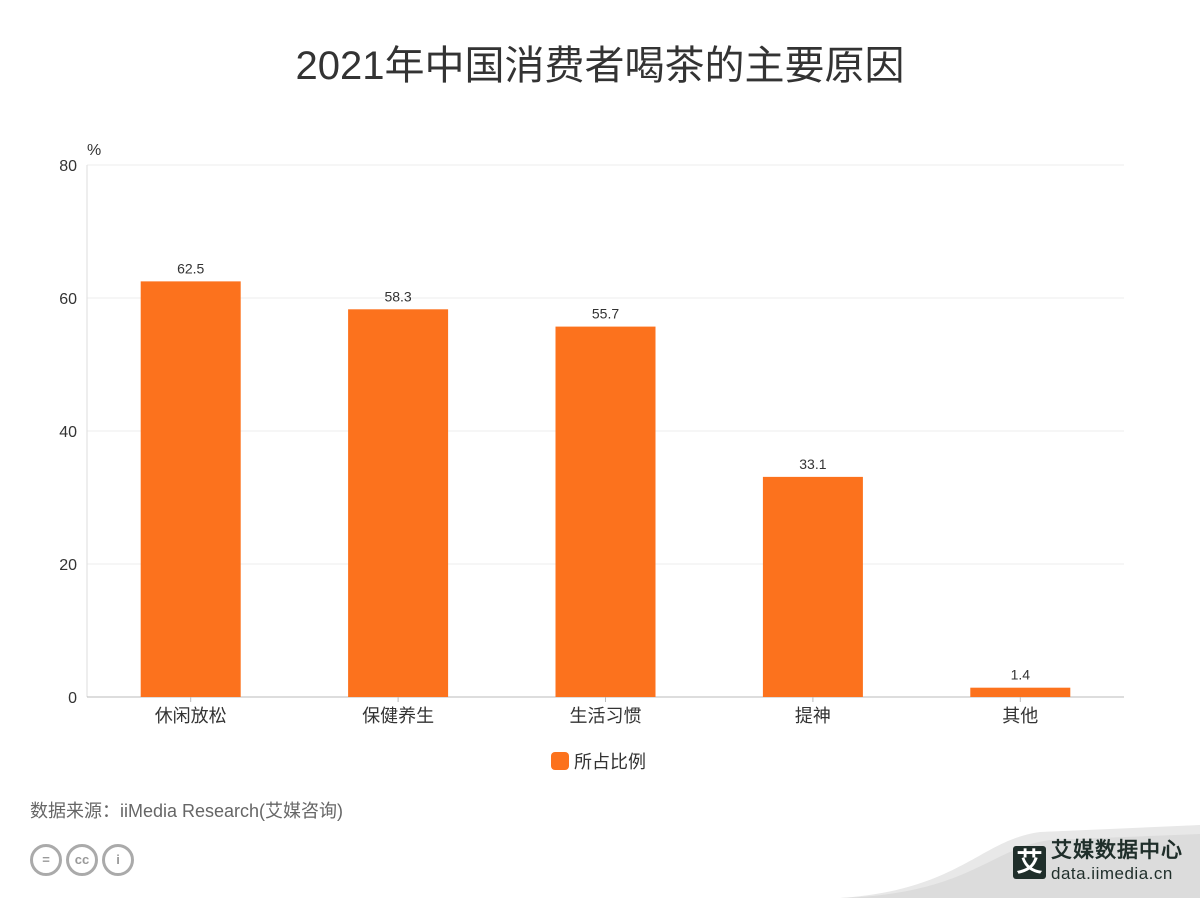 The width and height of the screenshot is (1200, 898). I want to click on y-axis-unit: %, so click(94, 150).